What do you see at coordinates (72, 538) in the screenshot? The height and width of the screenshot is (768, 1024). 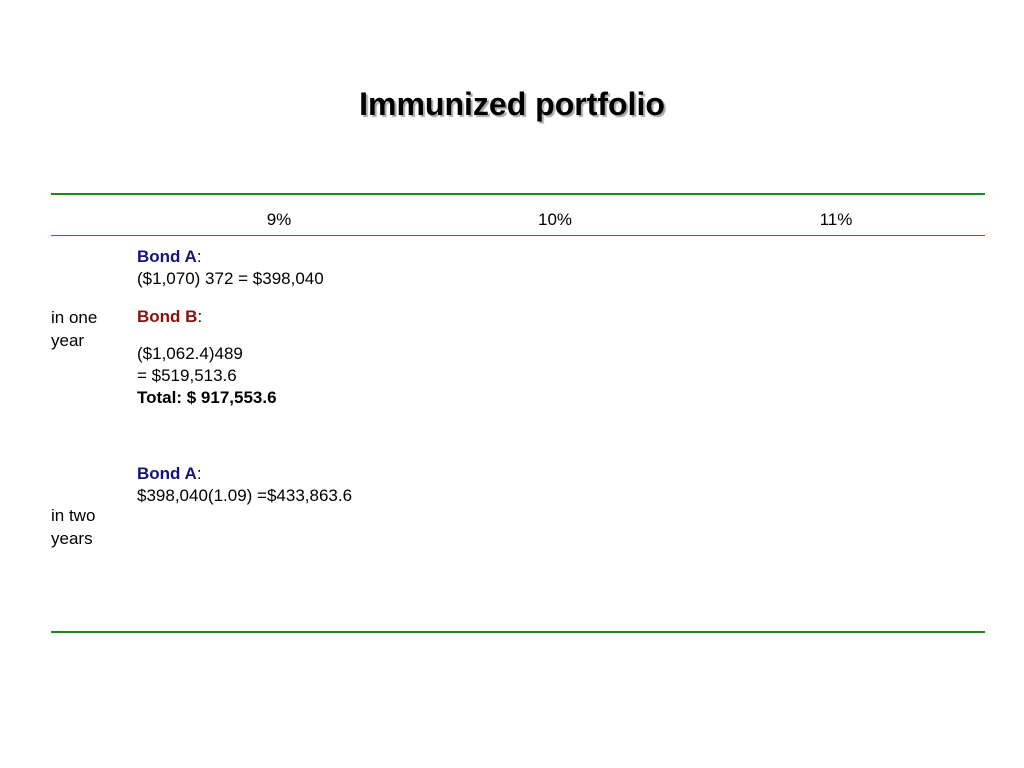 I see `row-label-line: years` at bounding box center [72, 538].